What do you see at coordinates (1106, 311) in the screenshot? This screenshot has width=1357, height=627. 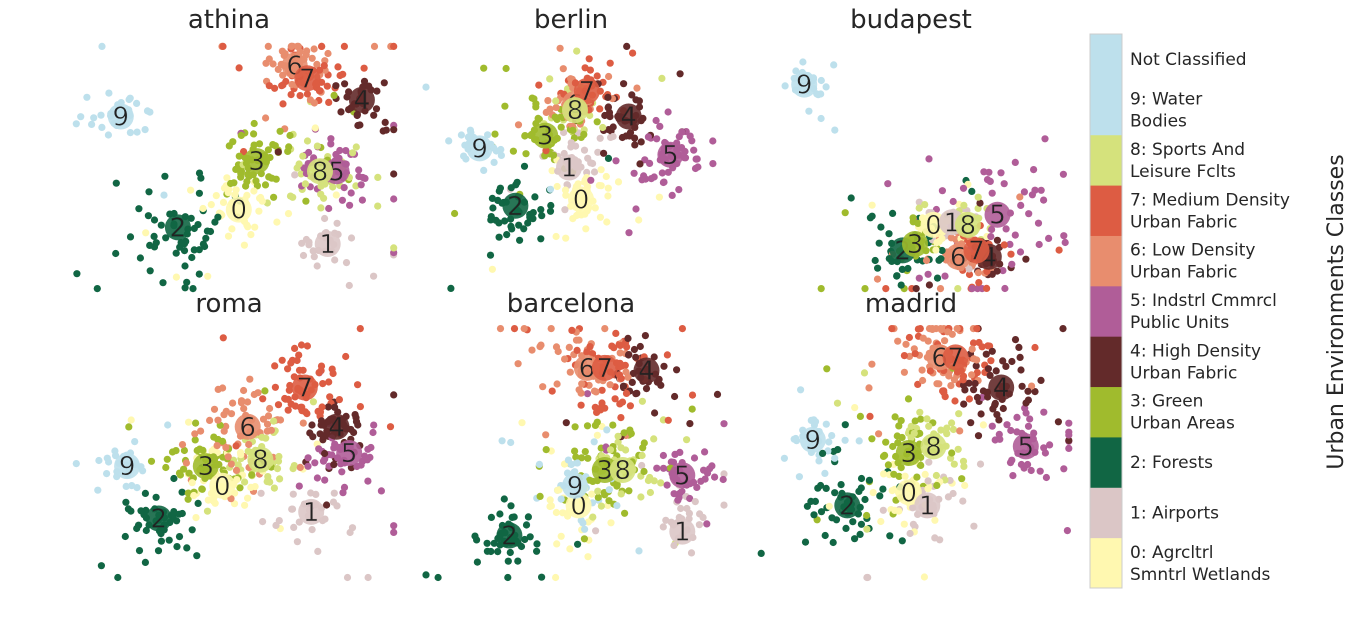 I see `colorbar-frame` at bounding box center [1106, 311].